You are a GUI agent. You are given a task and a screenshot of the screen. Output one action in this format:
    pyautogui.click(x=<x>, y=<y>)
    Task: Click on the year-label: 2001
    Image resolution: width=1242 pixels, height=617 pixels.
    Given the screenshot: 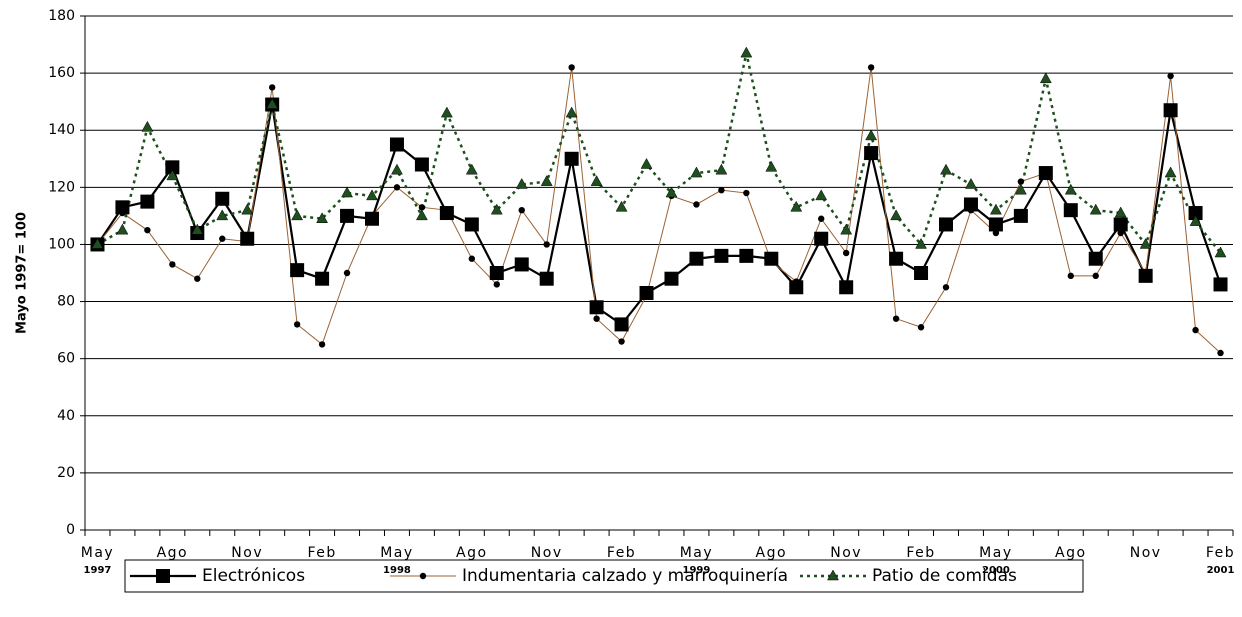 What is the action you would take?
    pyautogui.click(x=1221, y=570)
    